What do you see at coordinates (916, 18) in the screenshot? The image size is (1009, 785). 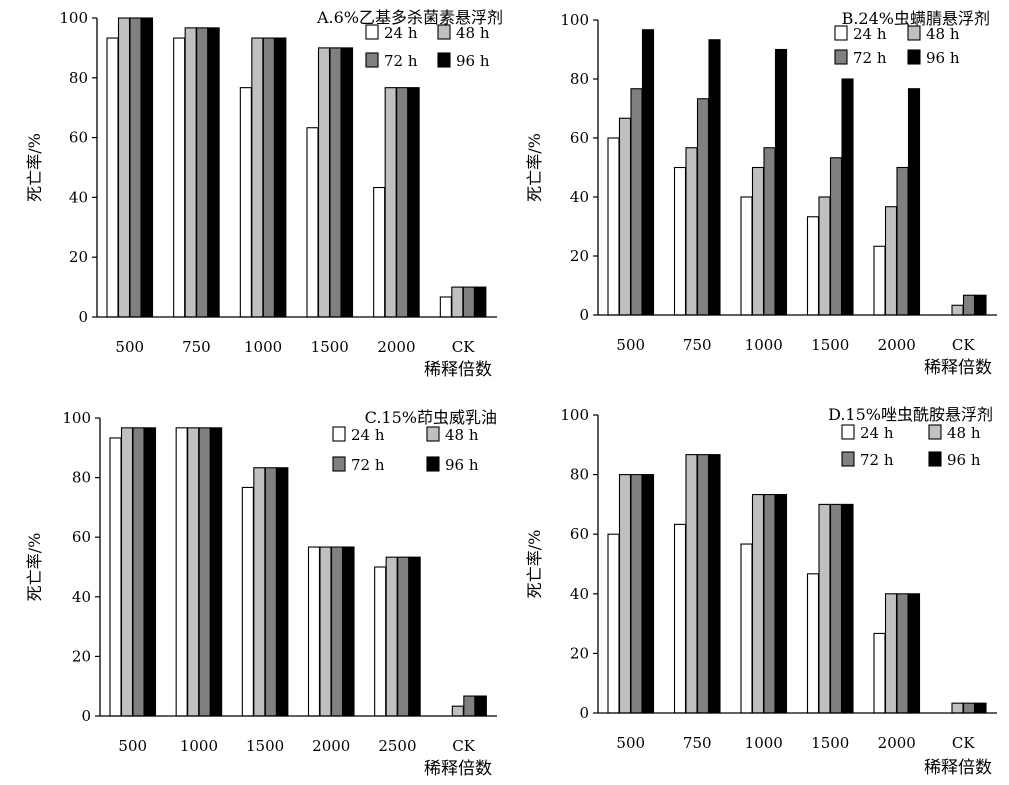 I see `chart-title: B.24%虫螨腈悬浮剂` at bounding box center [916, 18].